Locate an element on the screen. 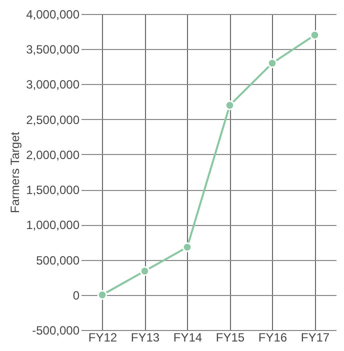  y-tick-label: 2,500,000 is located at coordinates (53, 119).